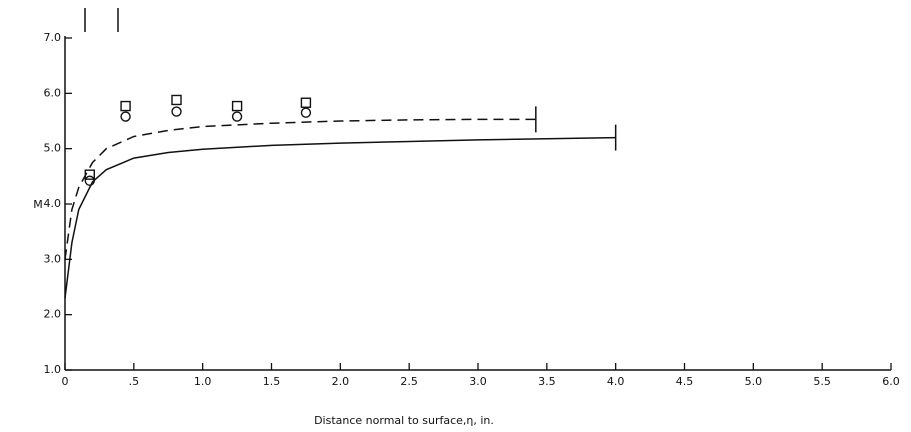  I want to click on x-tick-label: 6.0, so click(891, 381).